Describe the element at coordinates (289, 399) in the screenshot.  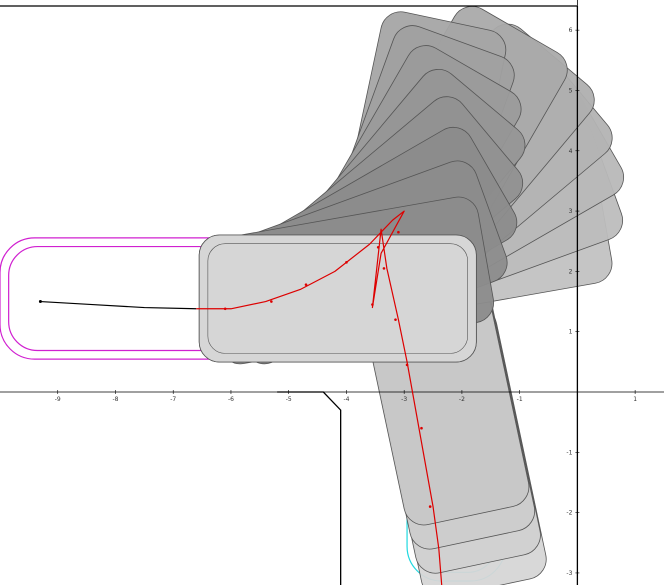
I see `x-tick-label: -5` at that location.